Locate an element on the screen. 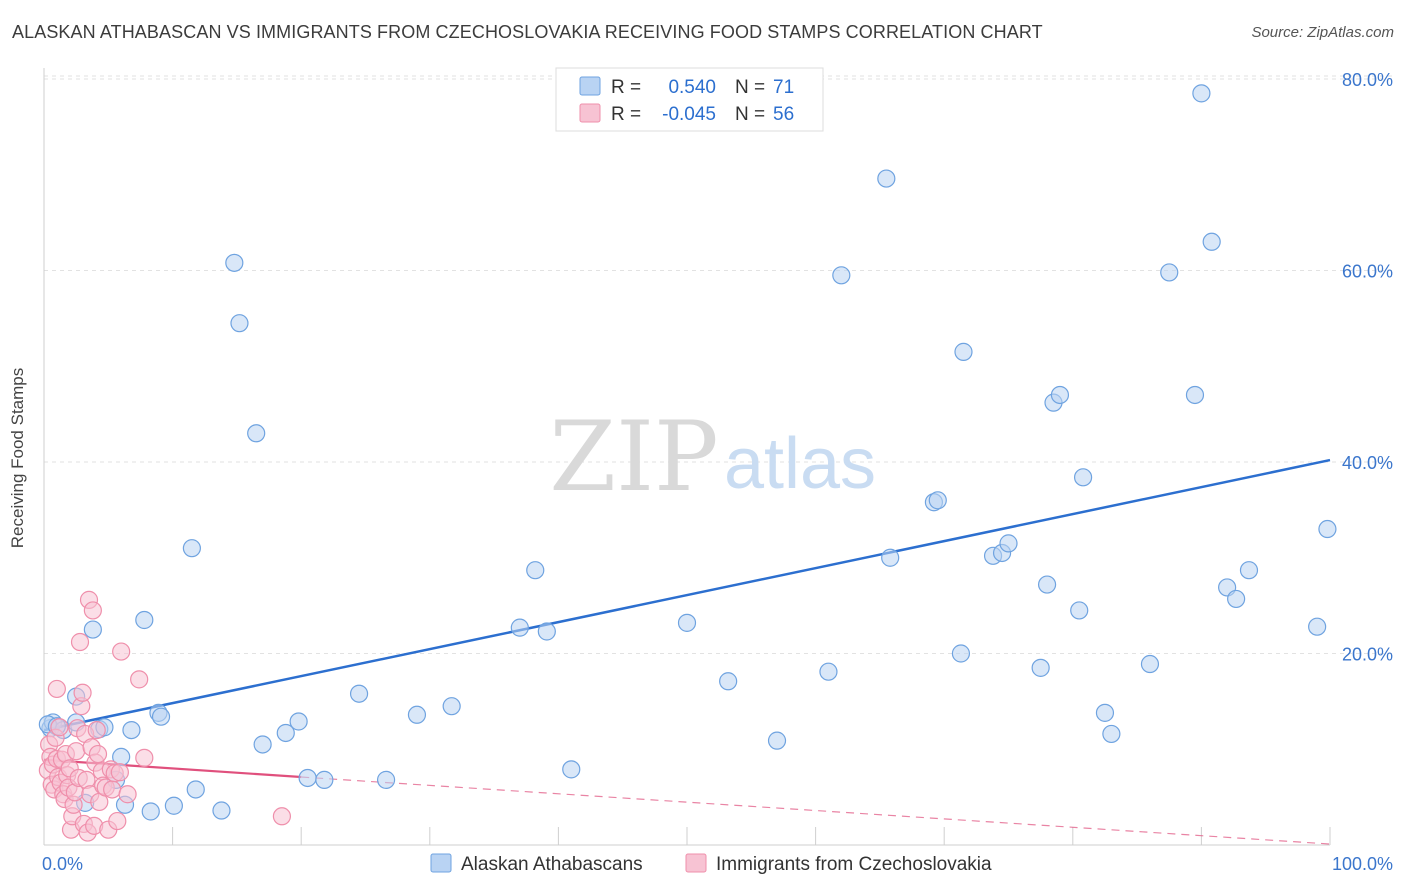 Image resolution: width=1406 pixels, height=892 pixels. source-credit: Source: ZipAtlas.com is located at coordinates (1322, 32).